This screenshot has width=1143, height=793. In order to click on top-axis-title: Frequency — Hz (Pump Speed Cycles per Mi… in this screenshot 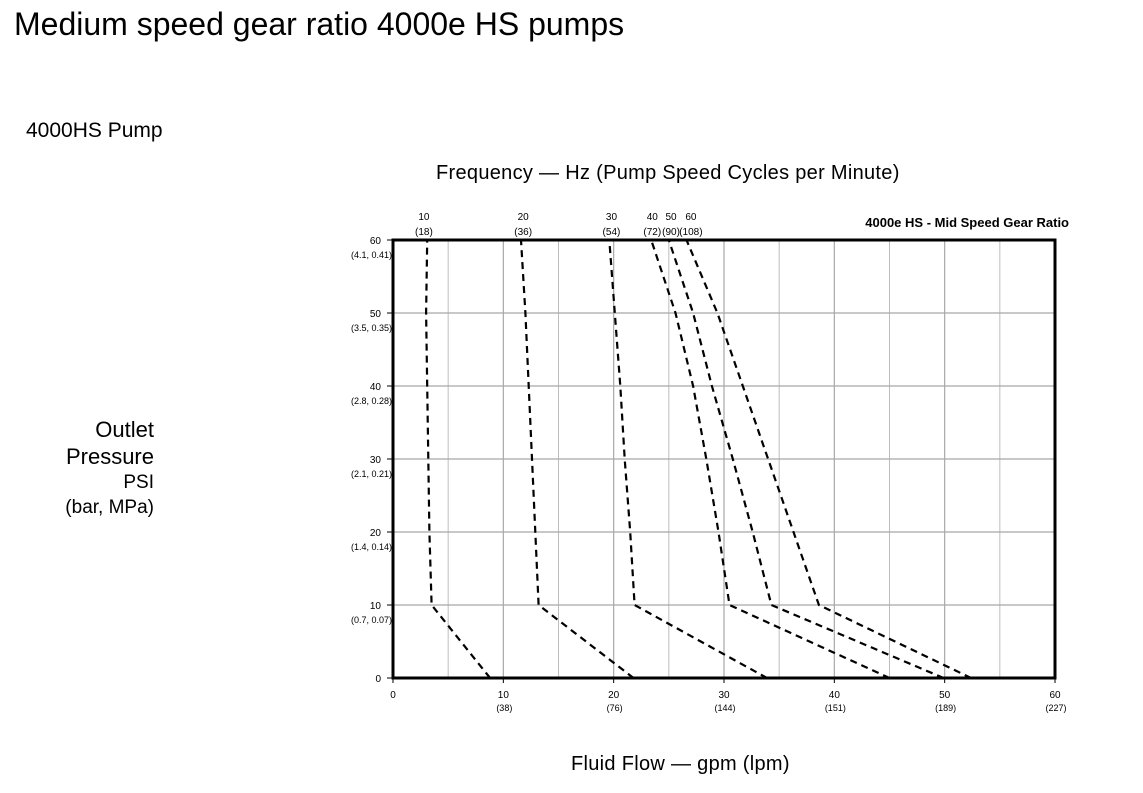, I will do `click(668, 173)`.